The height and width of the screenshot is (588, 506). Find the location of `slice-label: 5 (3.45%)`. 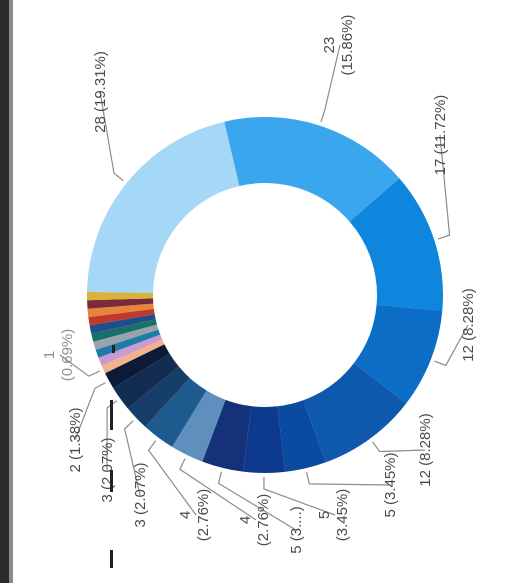

slice-label: 5 (3.45%) is located at coordinates (390, 484).